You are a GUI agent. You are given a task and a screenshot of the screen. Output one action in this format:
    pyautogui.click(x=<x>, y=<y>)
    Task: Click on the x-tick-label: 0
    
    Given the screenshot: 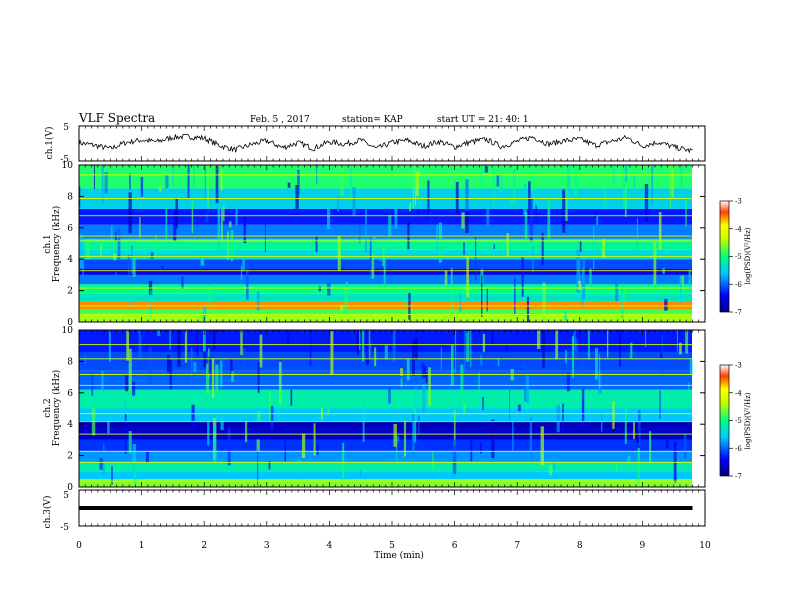 What is the action you would take?
    pyautogui.click(x=79, y=546)
    